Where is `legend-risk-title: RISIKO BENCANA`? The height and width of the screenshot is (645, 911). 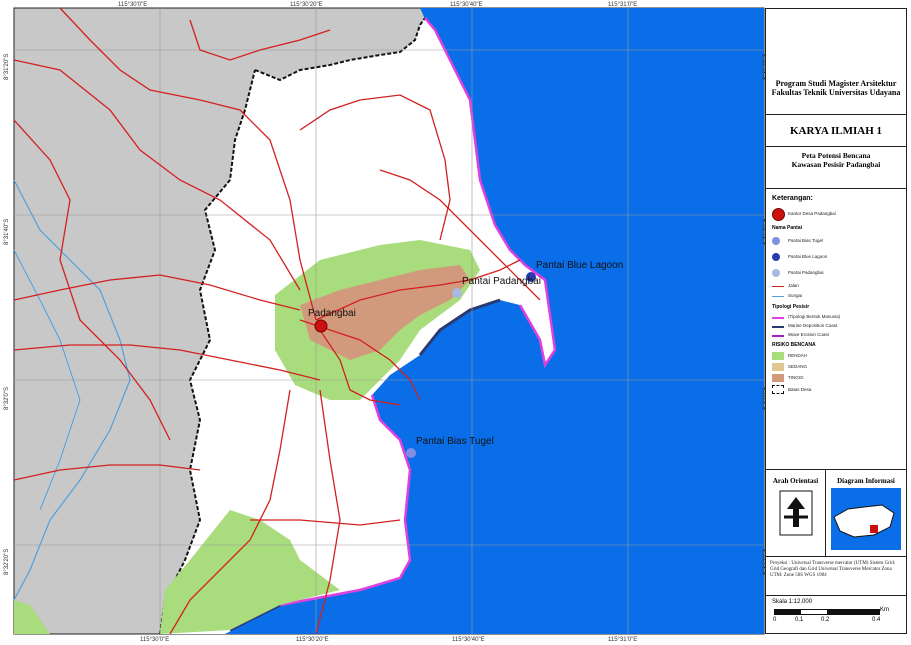 legend-risk-title: RISIKO BENCANA is located at coordinates (794, 345).